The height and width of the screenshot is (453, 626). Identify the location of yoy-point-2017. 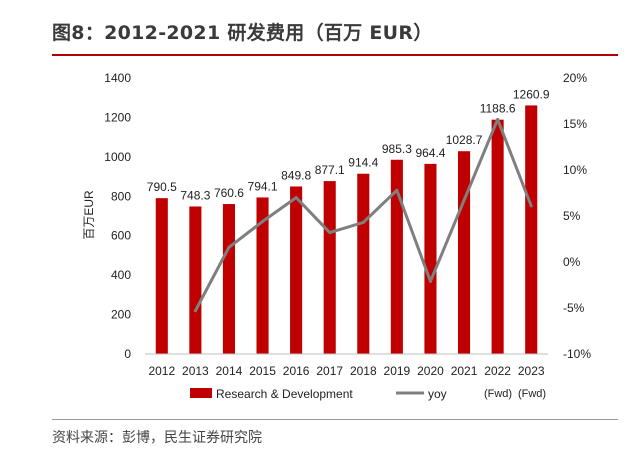
(330, 233).